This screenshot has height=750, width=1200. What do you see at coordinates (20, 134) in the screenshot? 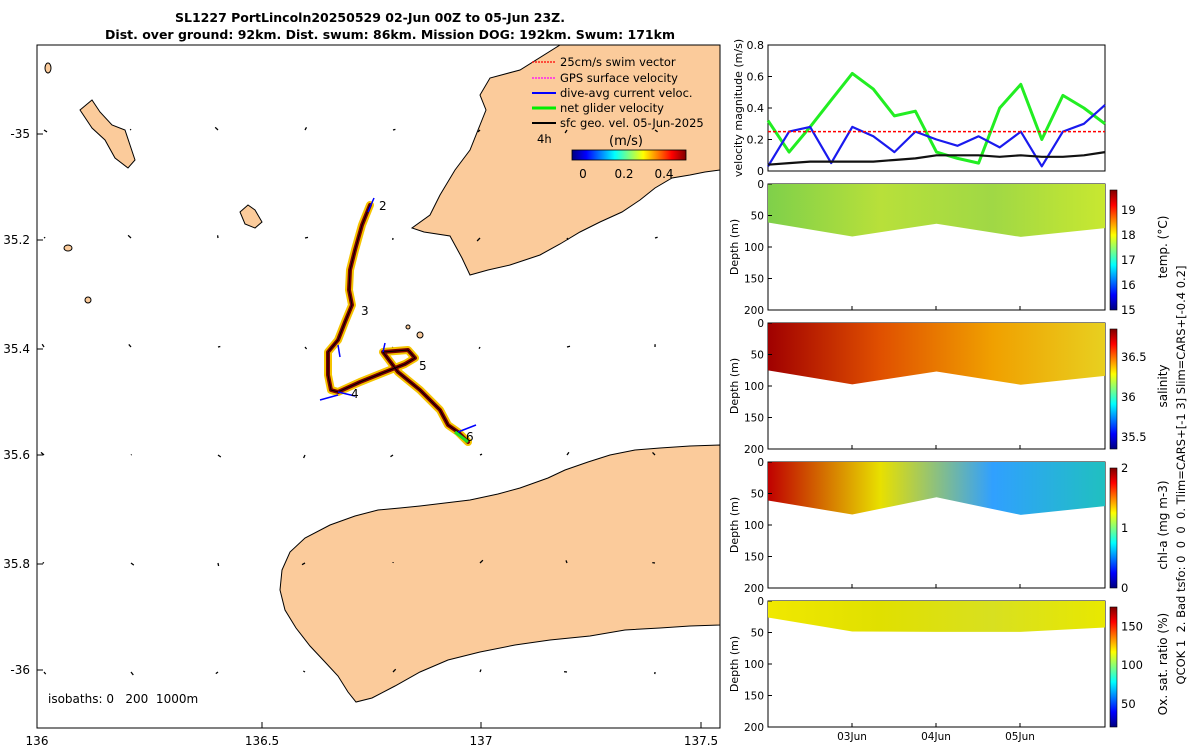
I see `map-ytick-1: -35` at bounding box center [20, 134].